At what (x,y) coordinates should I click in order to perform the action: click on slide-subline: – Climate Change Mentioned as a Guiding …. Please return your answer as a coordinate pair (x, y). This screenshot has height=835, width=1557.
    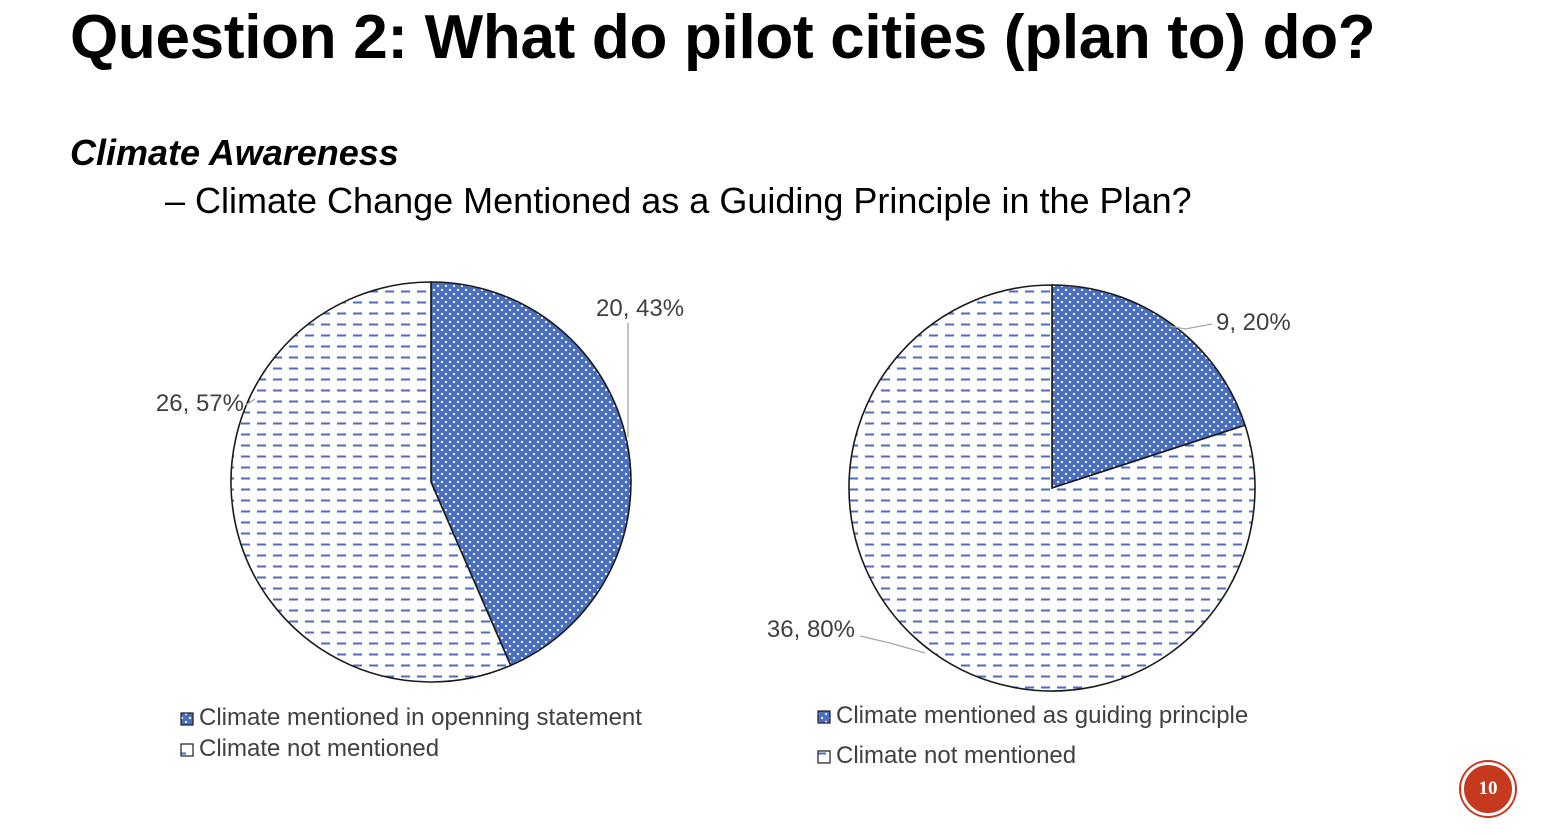
    Looking at the image, I should click on (678, 200).